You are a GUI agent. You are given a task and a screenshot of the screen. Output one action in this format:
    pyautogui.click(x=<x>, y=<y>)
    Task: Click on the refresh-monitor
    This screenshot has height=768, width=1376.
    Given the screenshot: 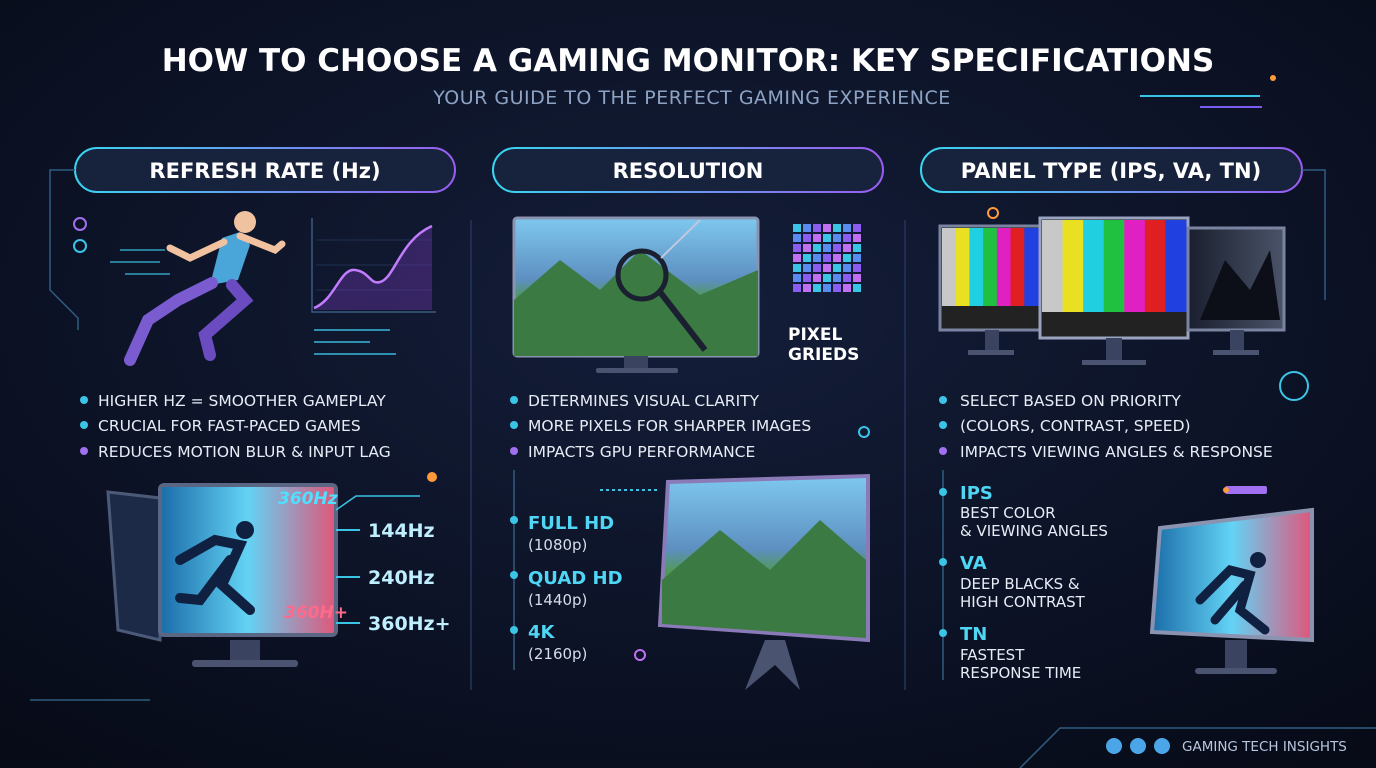 What is the action you would take?
    pyautogui.click(x=271, y=569)
    